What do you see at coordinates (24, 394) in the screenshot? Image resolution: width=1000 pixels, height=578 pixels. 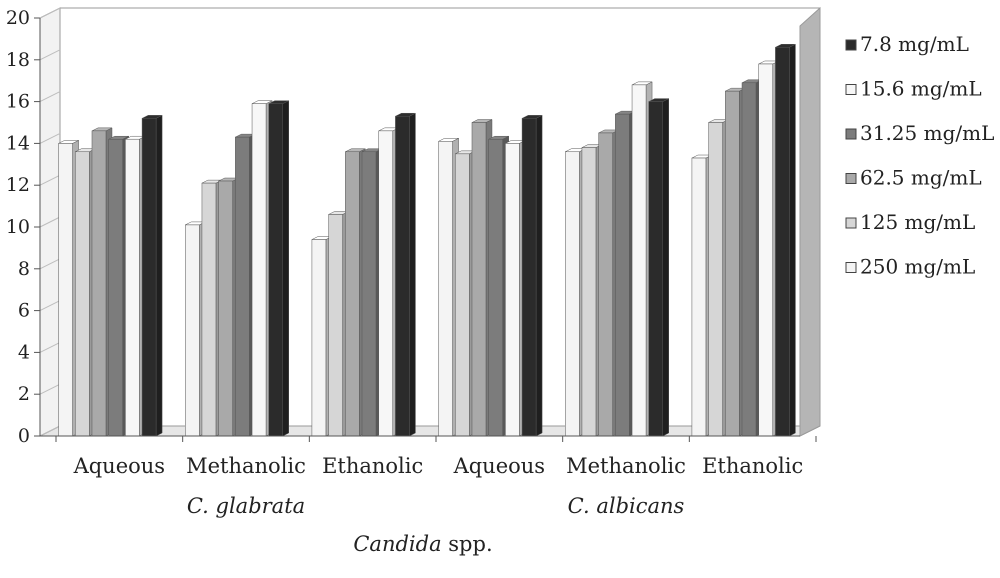 I see `y-tick-label: 2` at bounding box center [24, 394].